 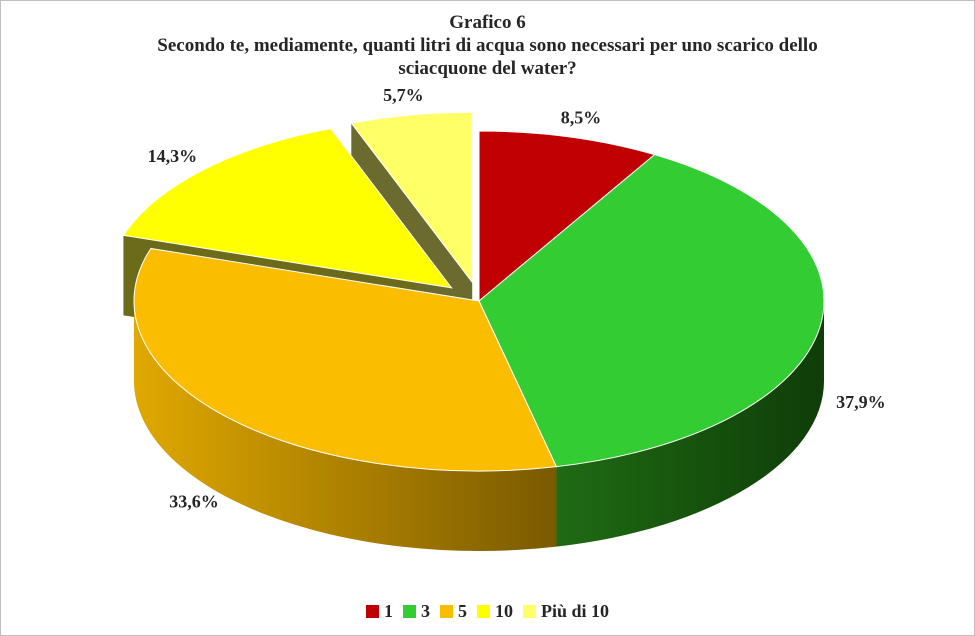 I want to click on legend-item-0: 1, so click(x=379, y=611).